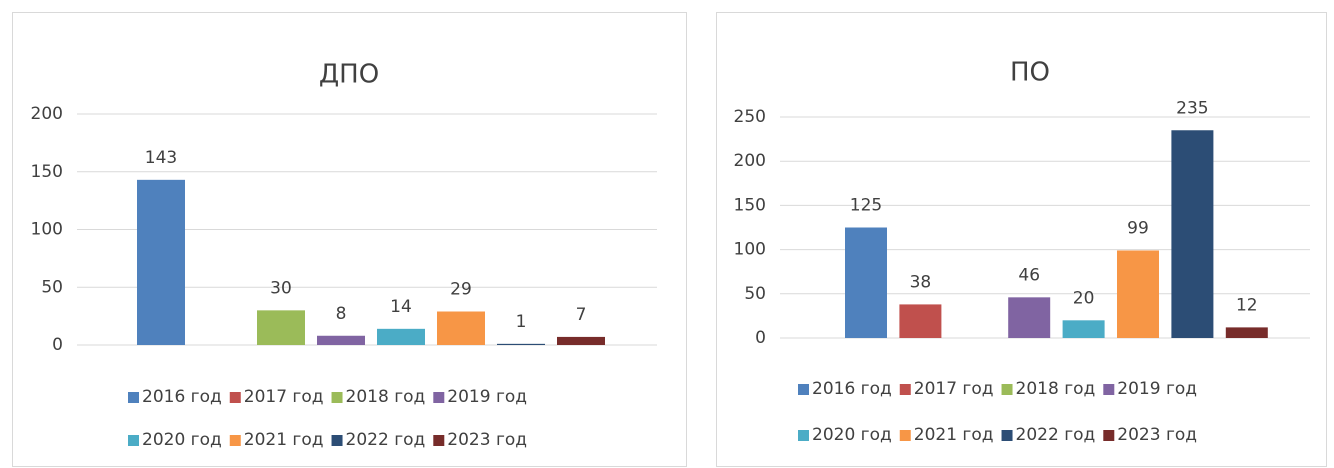 The width and height of the screenshot is (1334, 468). I want to click on data-label: 20, so click(1084, 298).